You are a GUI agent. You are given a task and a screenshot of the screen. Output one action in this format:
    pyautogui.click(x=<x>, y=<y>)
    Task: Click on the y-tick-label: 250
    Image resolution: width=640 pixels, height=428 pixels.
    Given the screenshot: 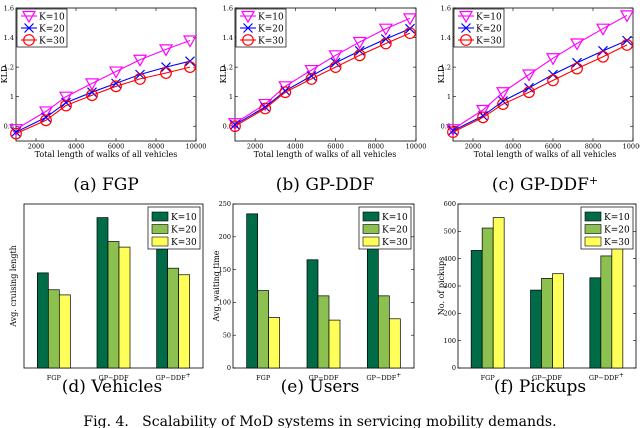 What is the action you would take?
    pyautogui.click(x=225, y=204)
    